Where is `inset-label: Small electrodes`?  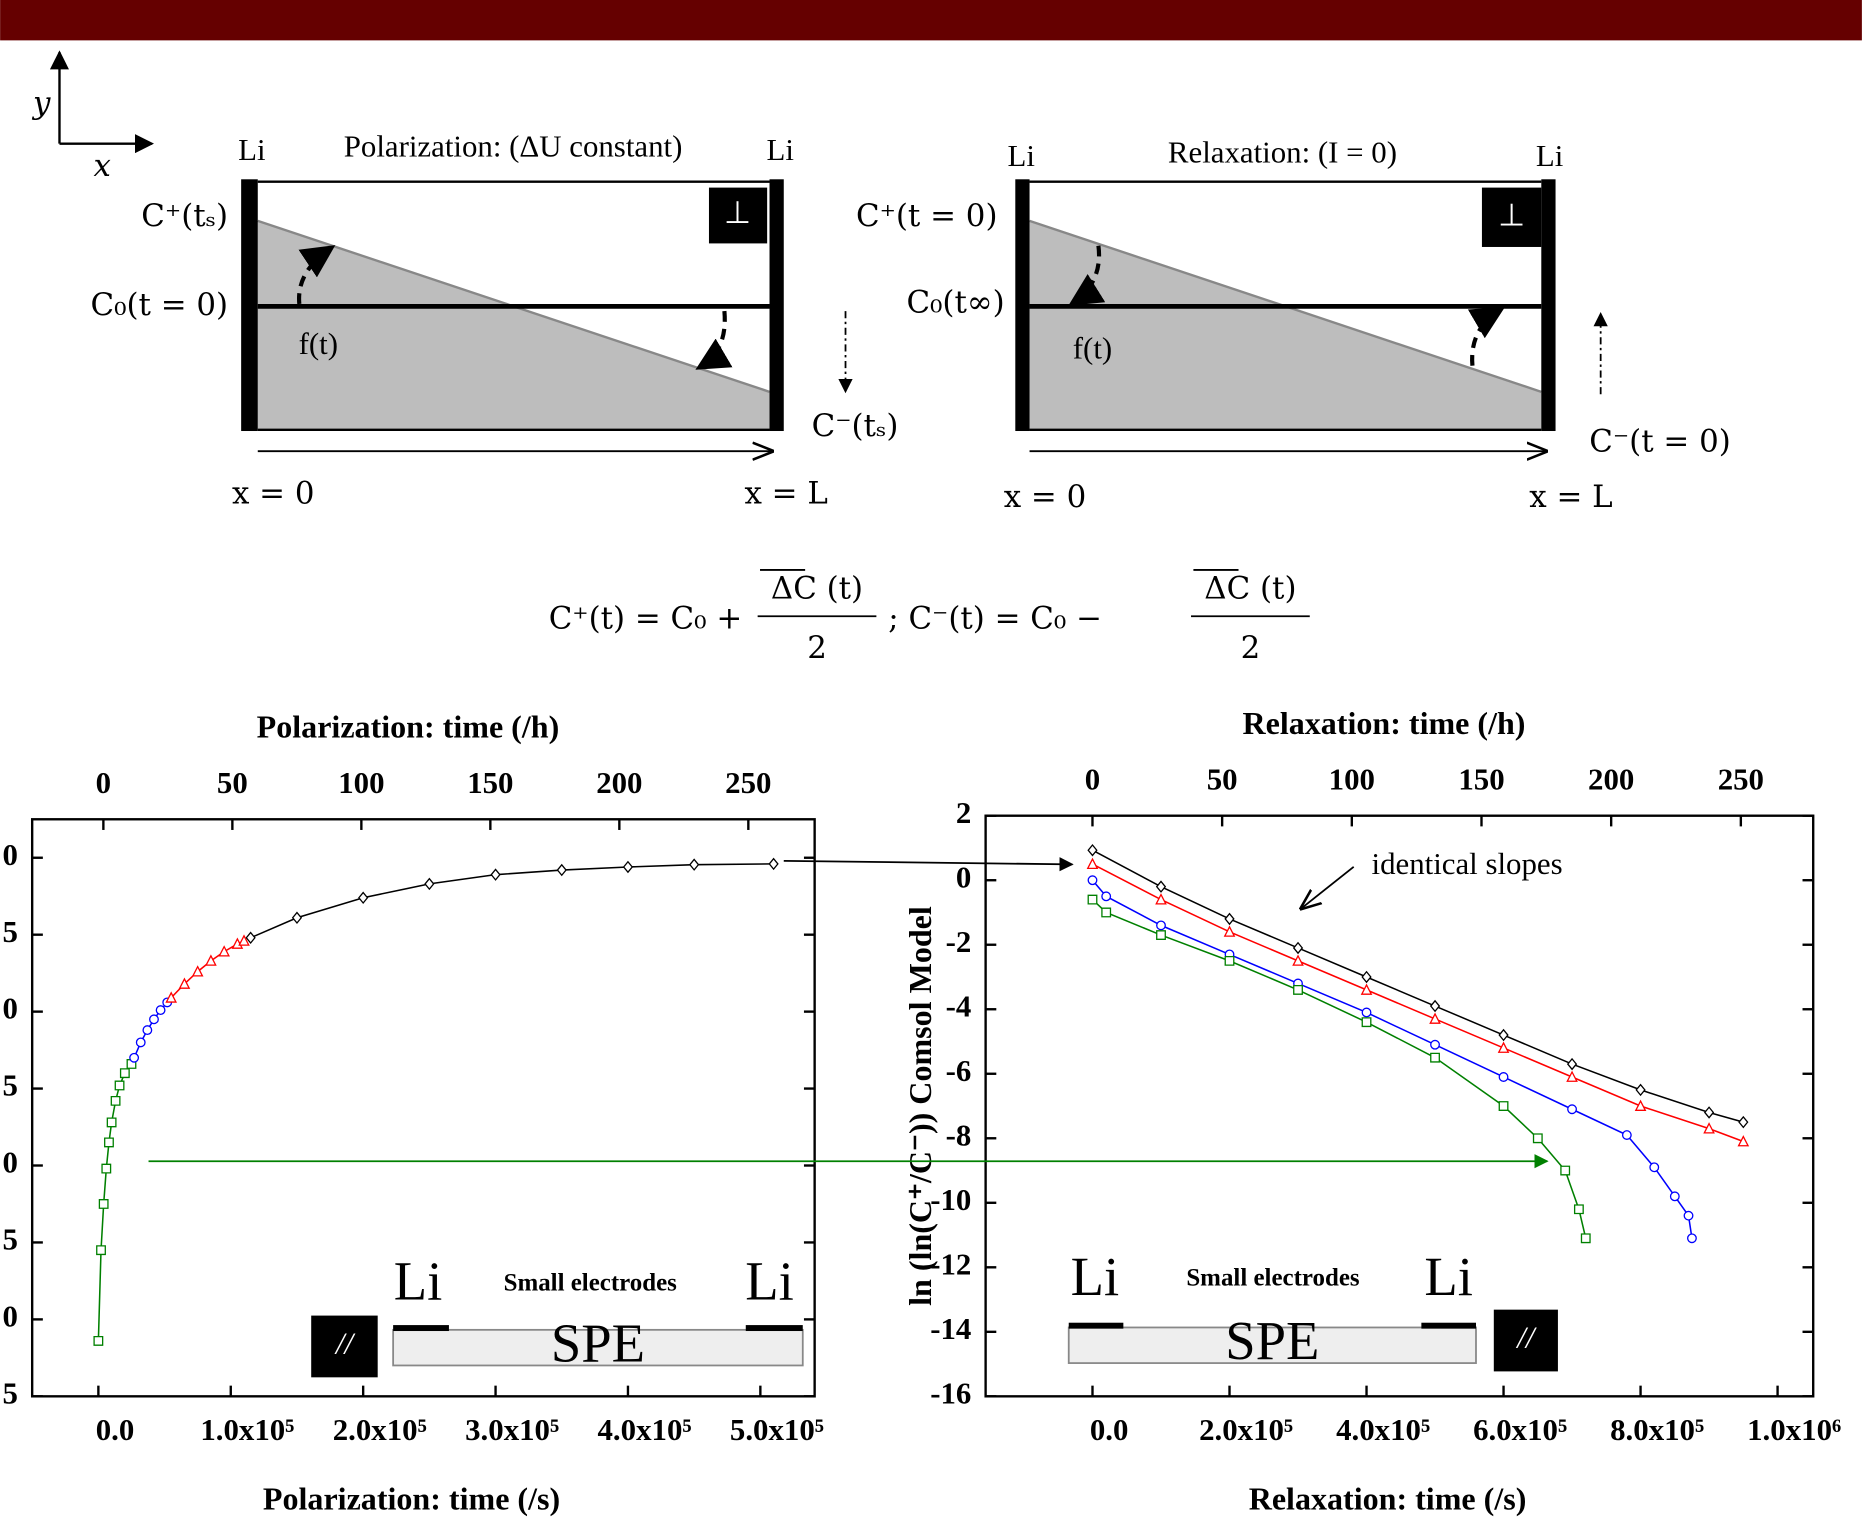 inset-label: Small electrodes is located at coordinates (591, 1282).